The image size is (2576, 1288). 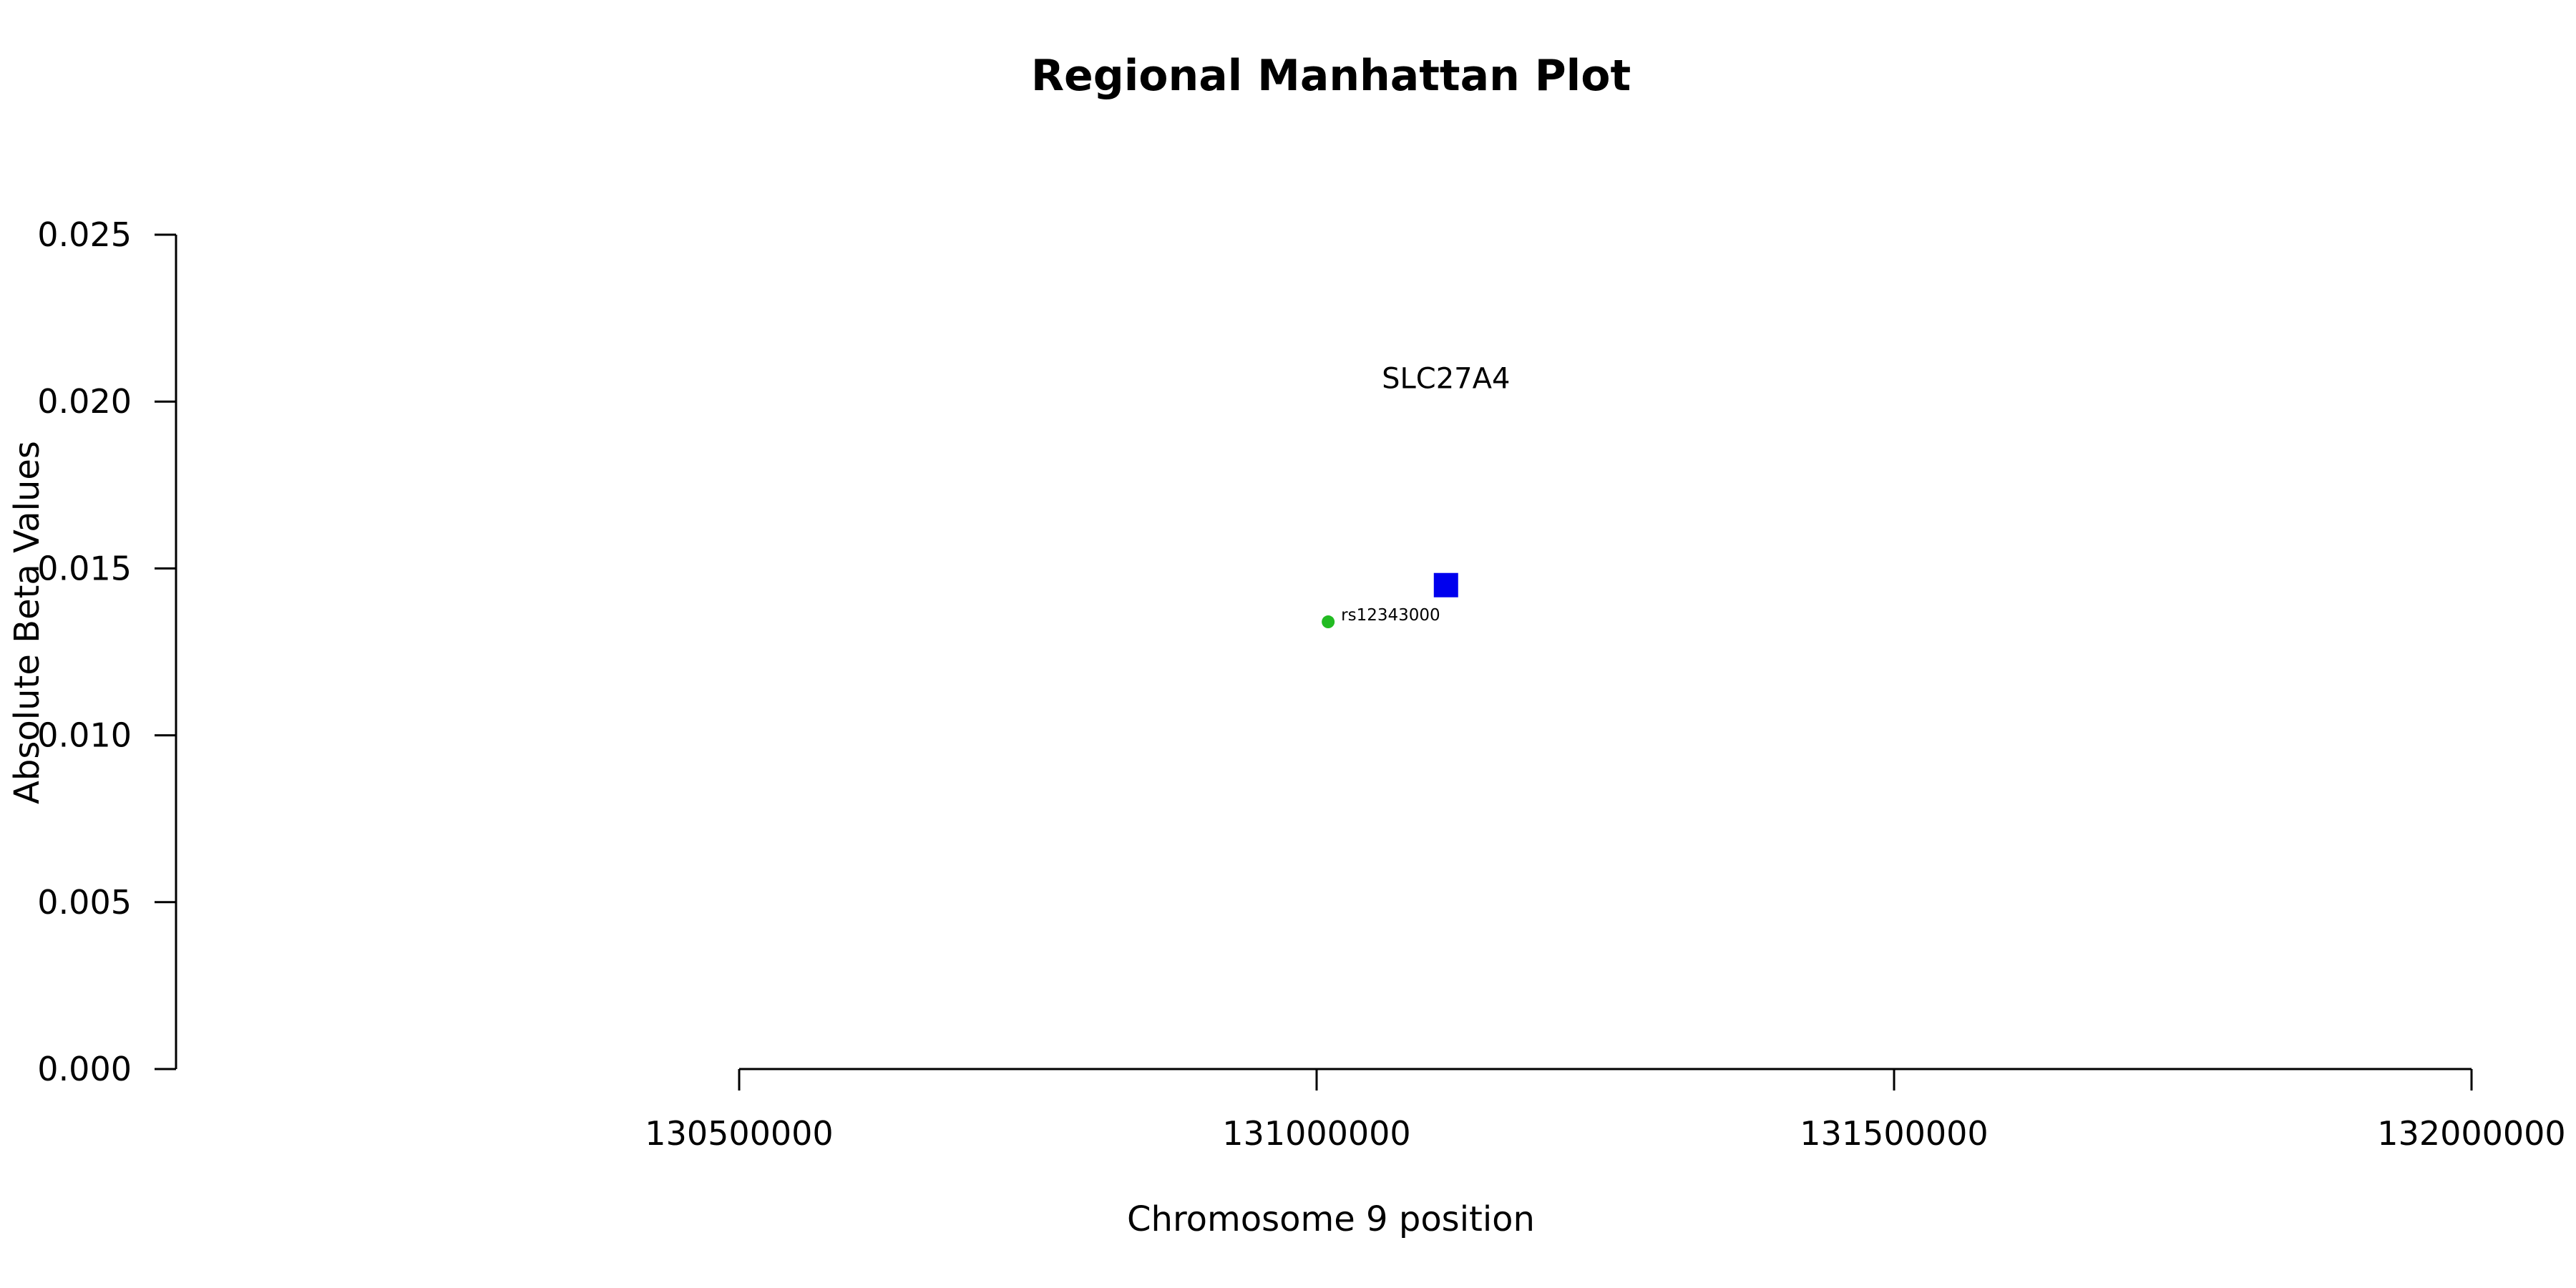 I want to click on x-tick-label: 132000000, so click(x=2471, y=1133).